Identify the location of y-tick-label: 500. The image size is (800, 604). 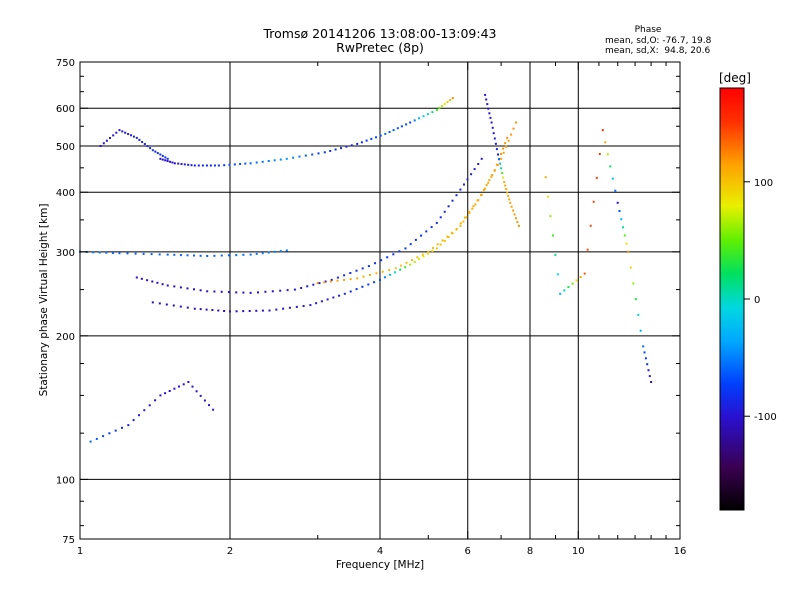
(65, 147).